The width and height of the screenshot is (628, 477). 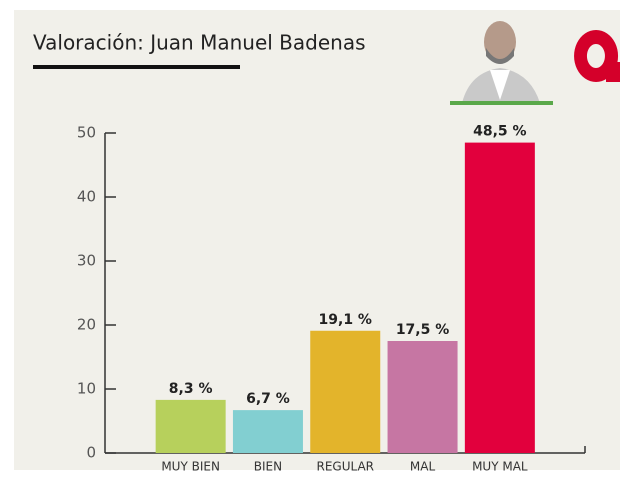 I want to click on x-tick-label: MUY BIEN, so click(x=190, y=467).